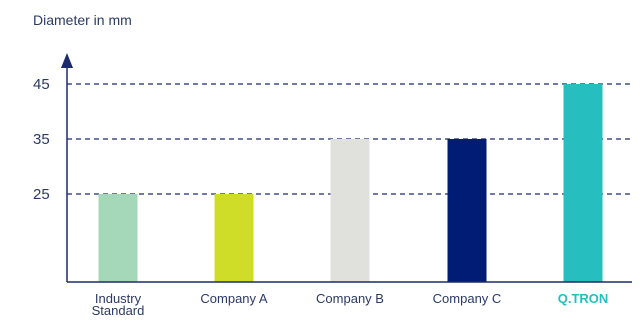 This screenshot has width=644, height=320. I want to click on bar-company-c, so click(467, 210).